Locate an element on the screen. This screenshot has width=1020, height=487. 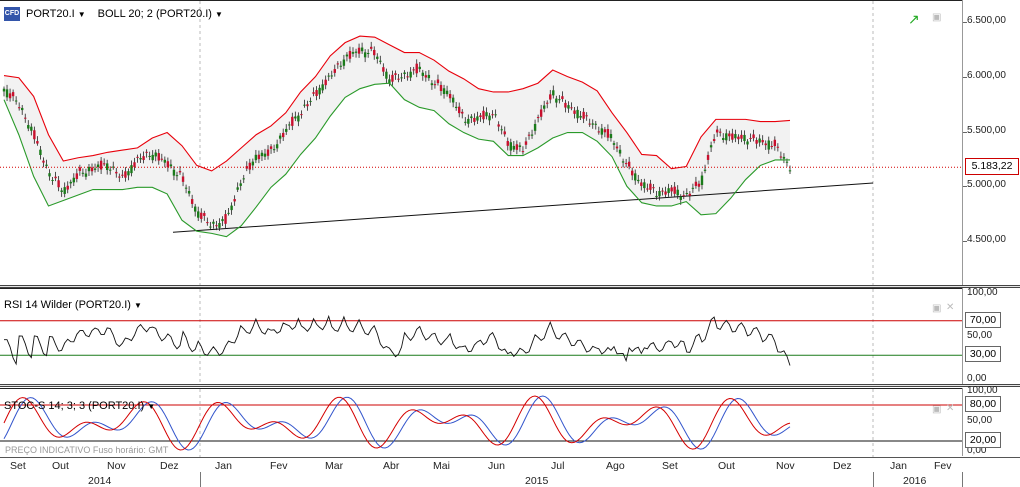
year-label: 2014 is located at coordinates (100, 481).